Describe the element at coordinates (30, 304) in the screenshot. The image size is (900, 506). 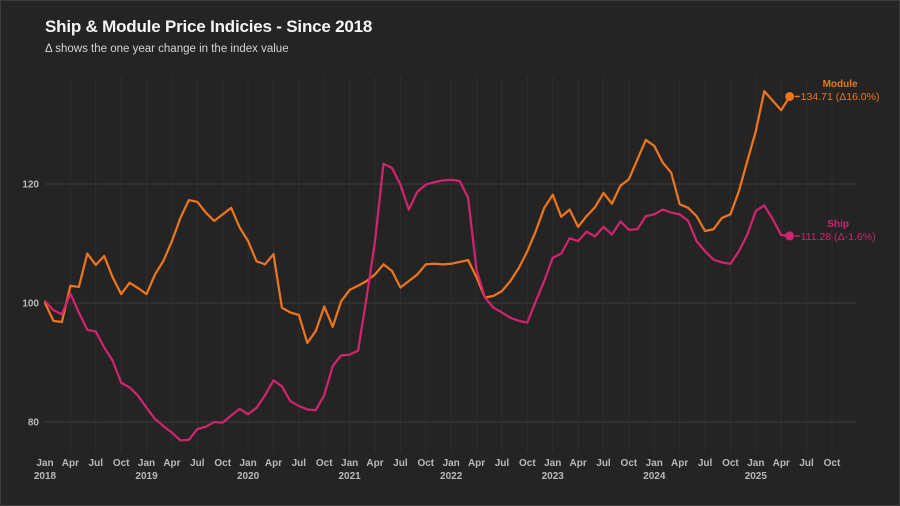
I see `y-axis-tick-label: 100` at that location.